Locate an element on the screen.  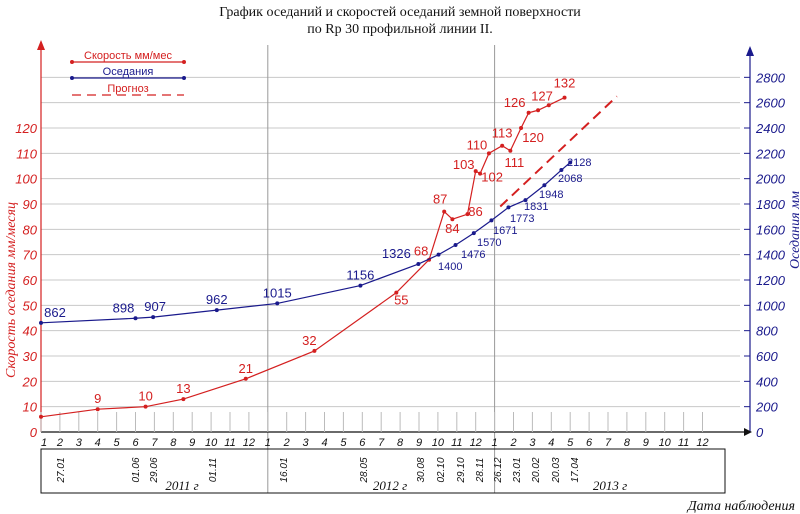
observation-date: 20.03 is located at coordinates (556, 470).